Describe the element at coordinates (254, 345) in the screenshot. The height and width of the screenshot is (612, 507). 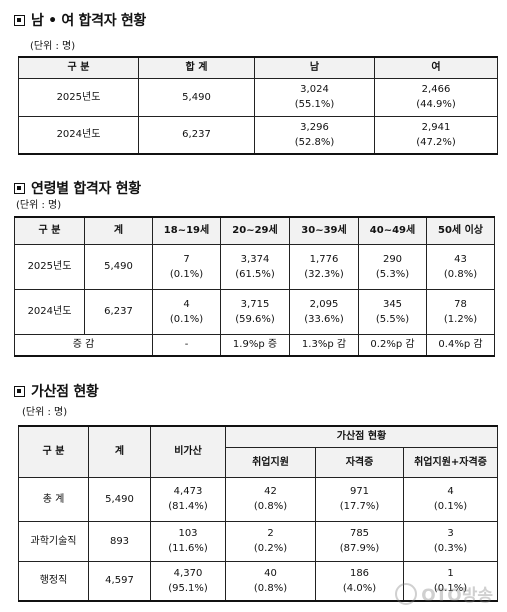
I see `table-row-change: 증 감 - 1.9%p 증 1.3%p 감 0.2%p 감 0.4%p 감` at that location.